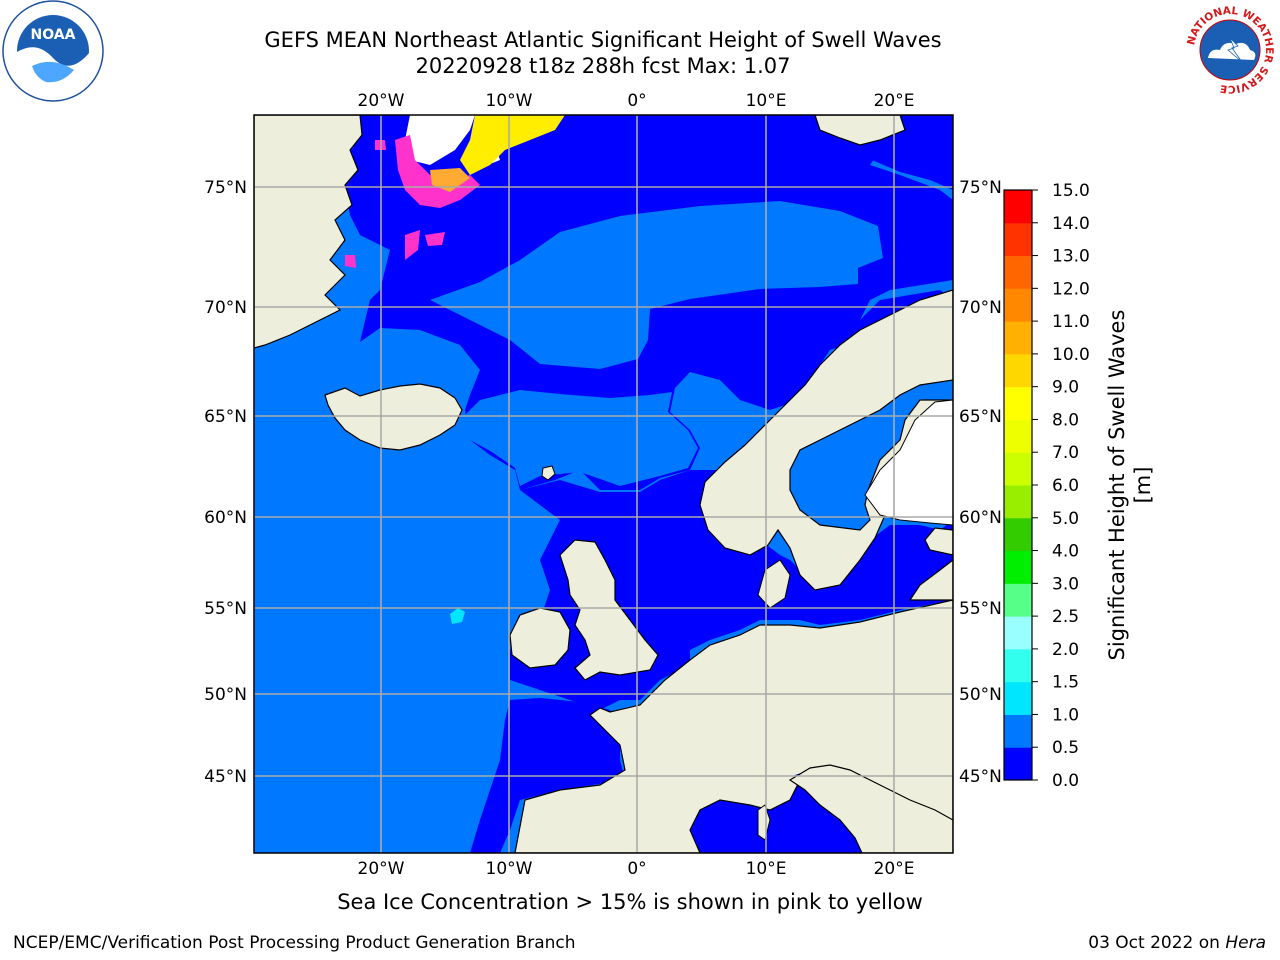 Image resolution: width=1280 pixels, height=960 pixels. What do you see at coordinates (509, 101) in the screenshot?
I see `lon-label-top: 10°W` at bounding box center [509, 101].